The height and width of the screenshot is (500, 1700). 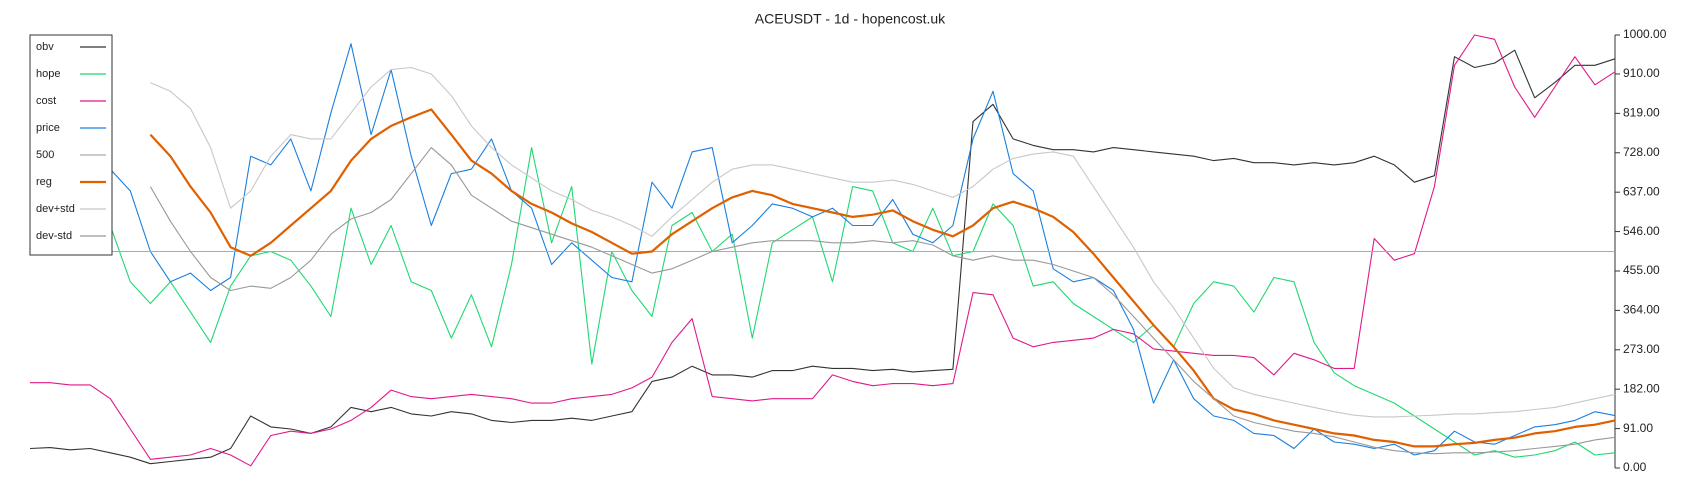 I want to click on y-tick-label: 182.00, so click(x=1641, y=388).